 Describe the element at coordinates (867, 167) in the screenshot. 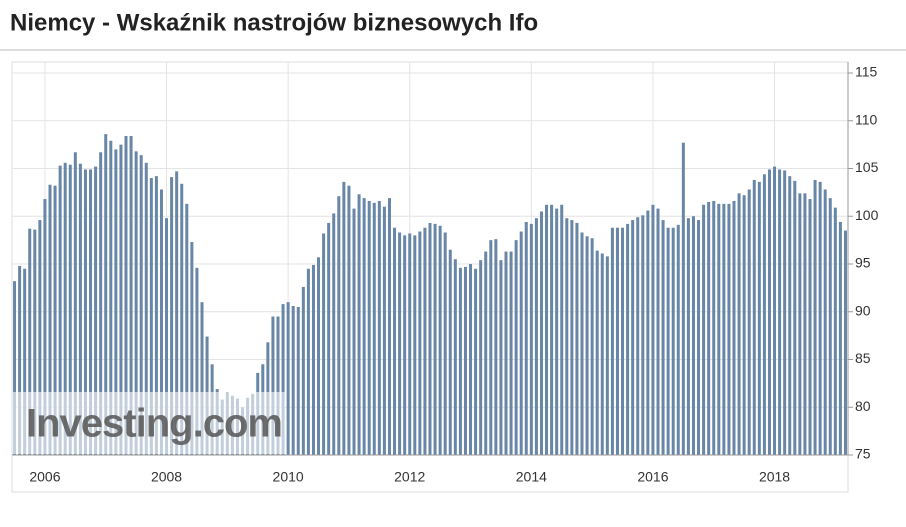

I see `y-tick-label: 105` at that location.